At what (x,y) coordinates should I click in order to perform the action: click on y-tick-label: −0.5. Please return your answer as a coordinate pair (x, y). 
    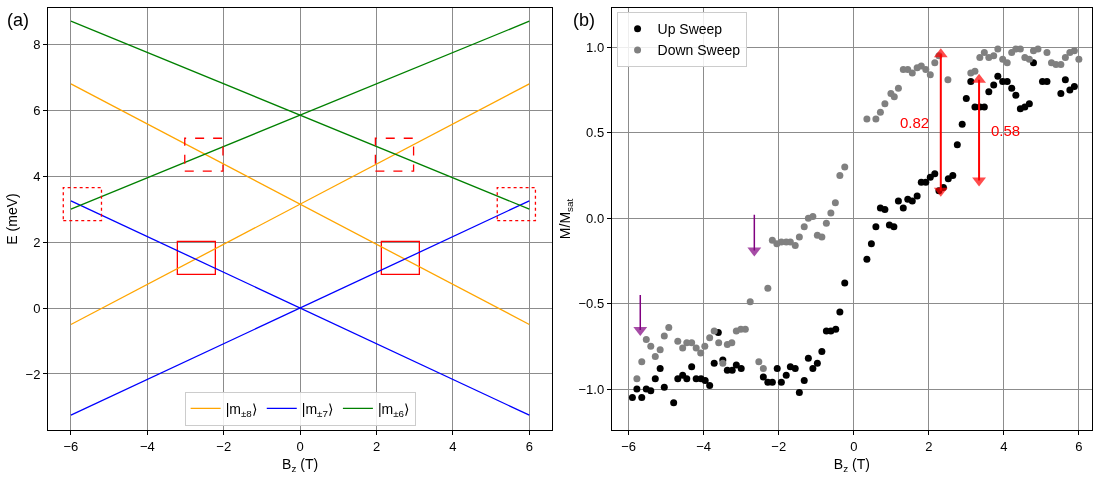
    Looking at the image, I should click on (591, 304).